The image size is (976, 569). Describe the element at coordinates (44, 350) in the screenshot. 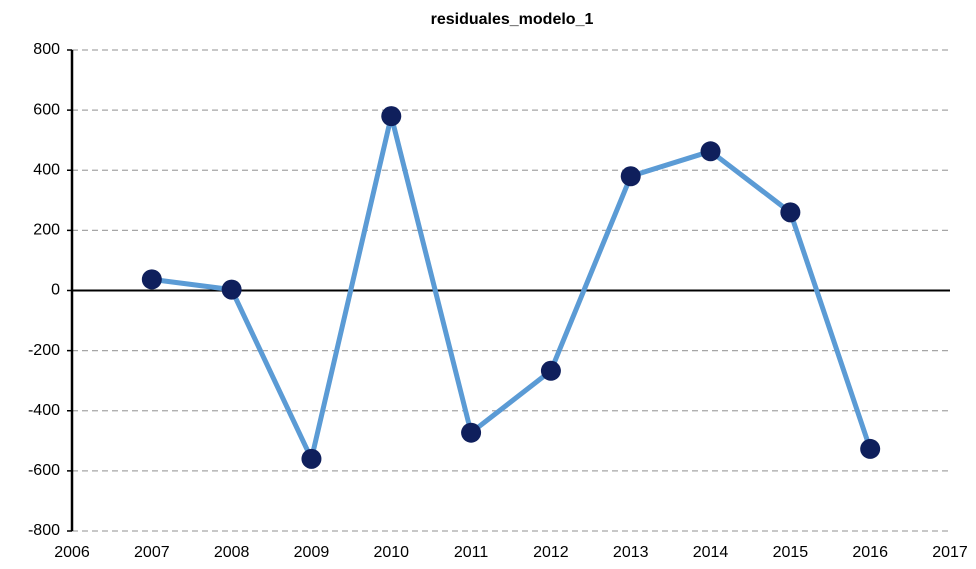

I see `y-tick-label: -200` at that location.